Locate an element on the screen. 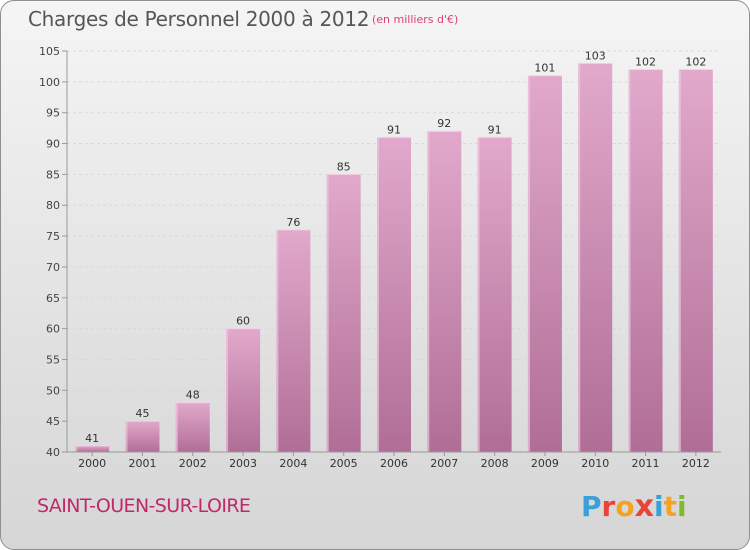 This screenshot has width=750, height=550. x-tick-label: 2002 is located at coordinates (193, 463).